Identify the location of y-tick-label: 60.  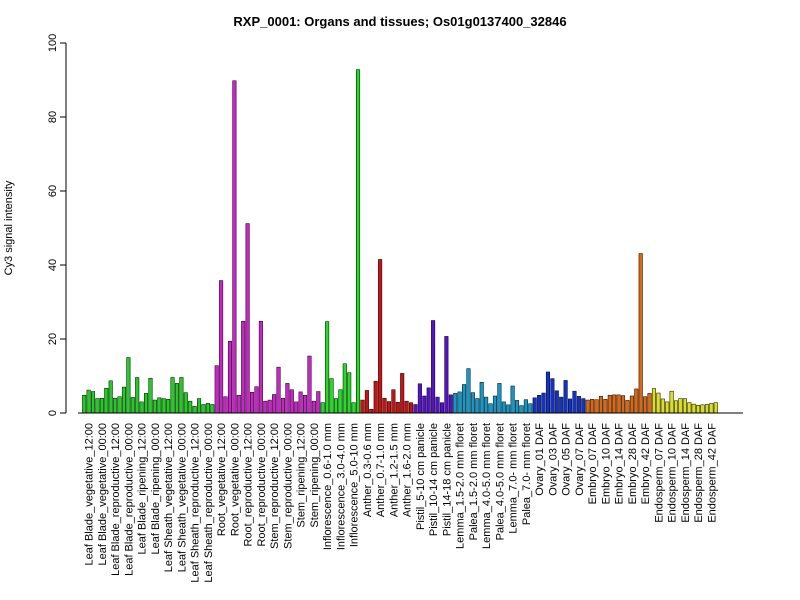
(53, 191).